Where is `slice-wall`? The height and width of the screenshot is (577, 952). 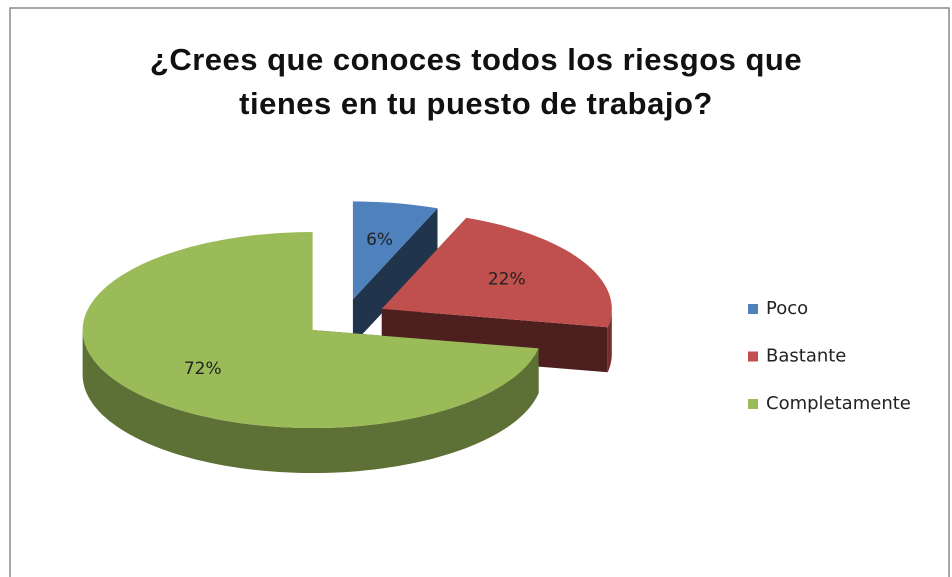 slice-wall is located at coordinates (395, 276).